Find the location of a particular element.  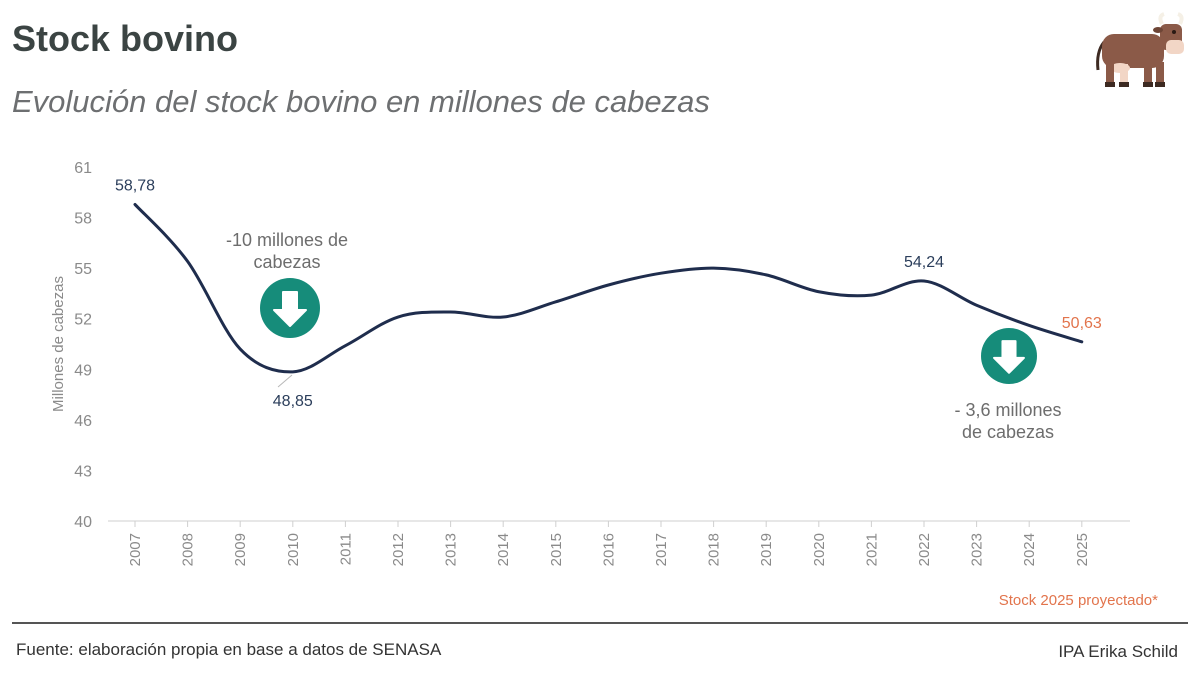

y-tick-label: 55 is located at coordinates (83, 269).